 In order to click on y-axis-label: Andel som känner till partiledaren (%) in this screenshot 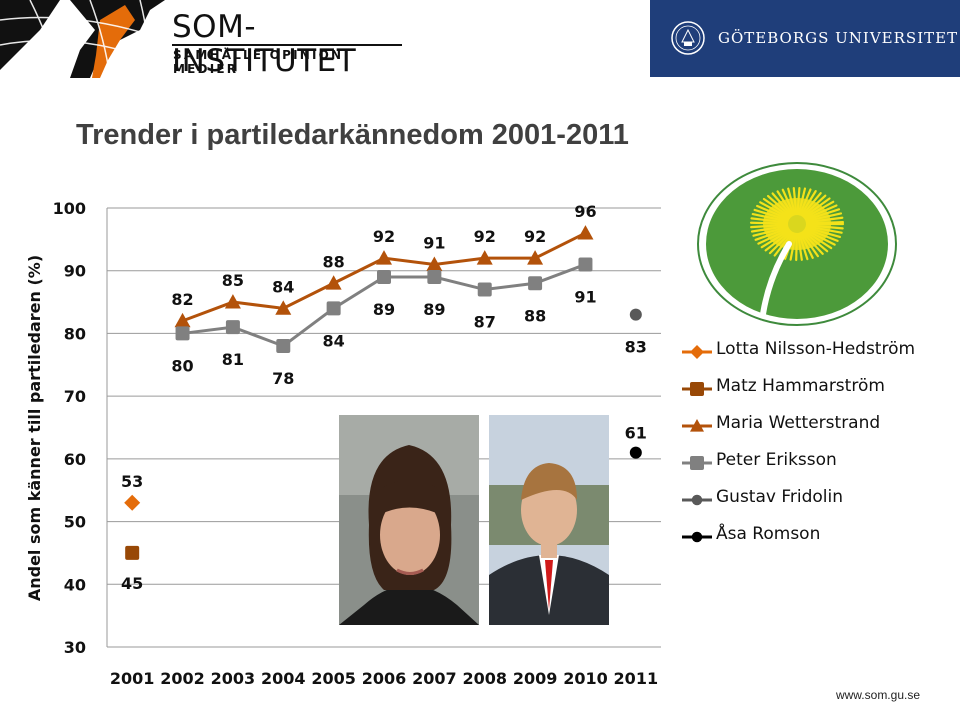, I will do `click(34, 428)`.